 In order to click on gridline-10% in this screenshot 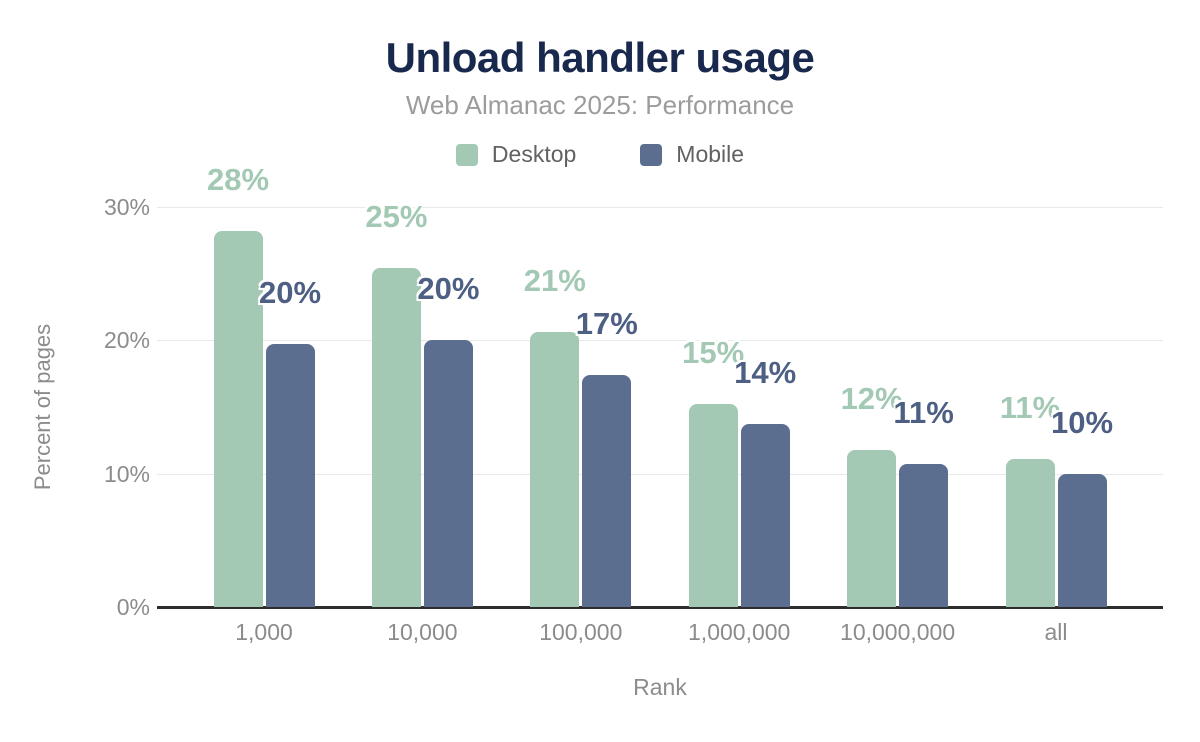, I will do `click(660, 474)`.